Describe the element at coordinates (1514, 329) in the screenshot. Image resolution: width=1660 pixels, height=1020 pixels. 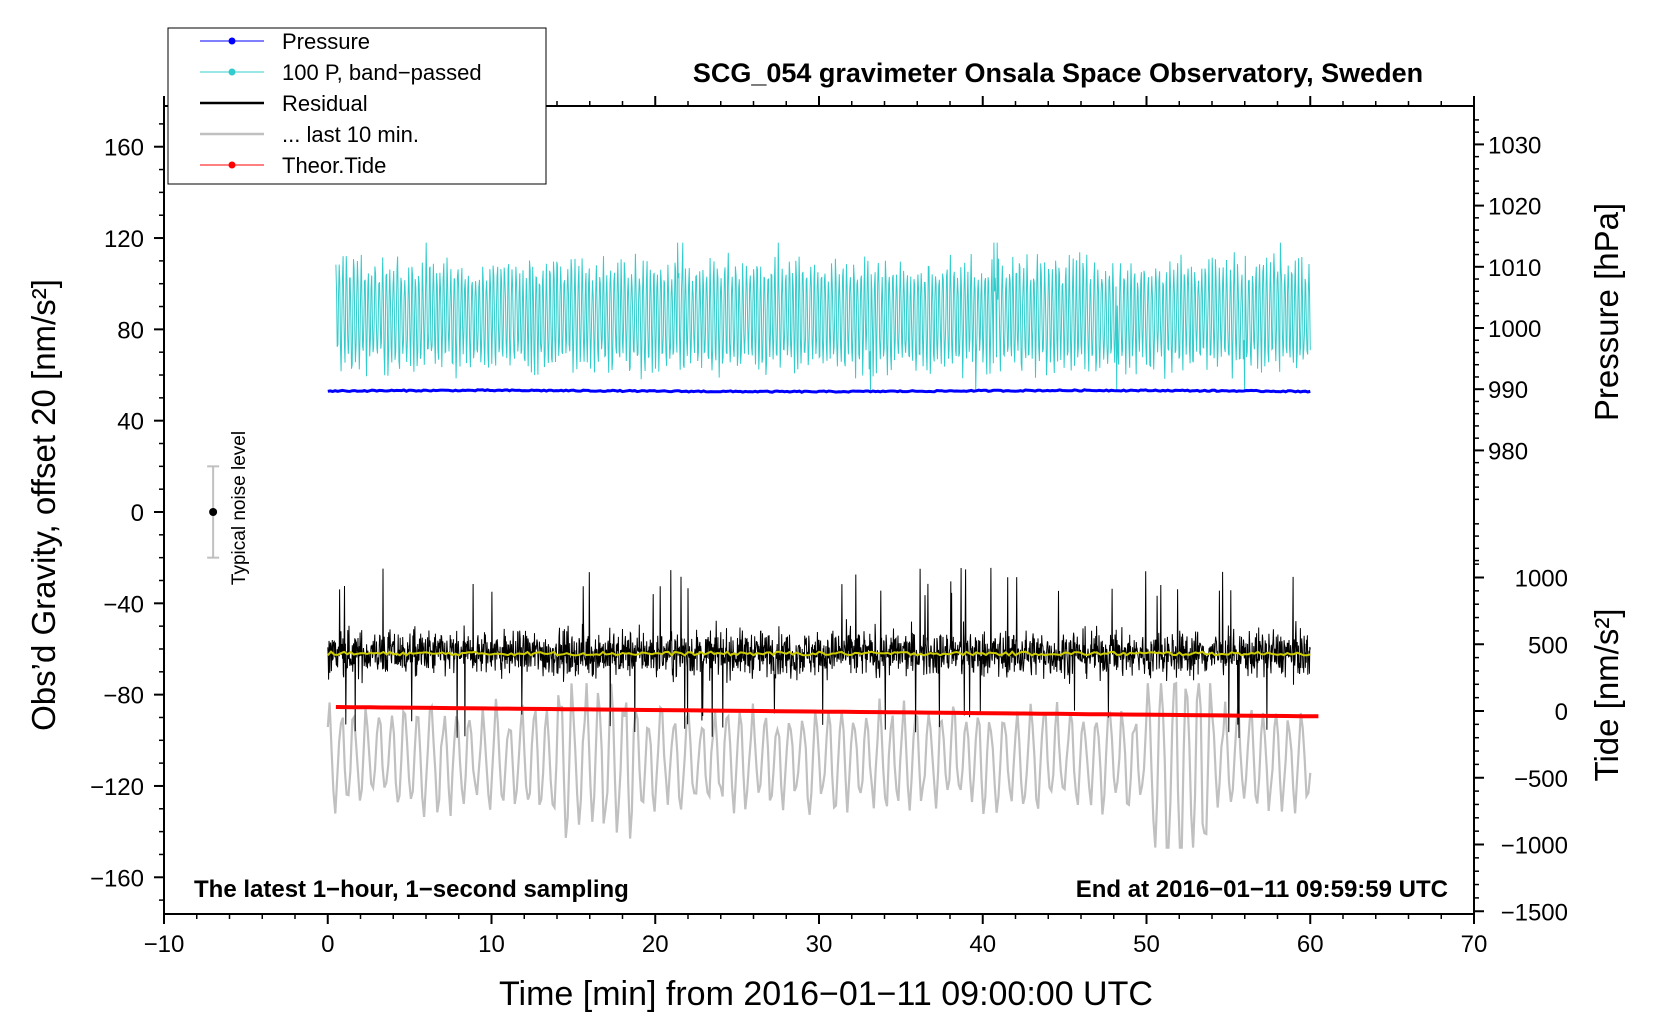
I see `y-pressure-tick-label: 1000` at that location.